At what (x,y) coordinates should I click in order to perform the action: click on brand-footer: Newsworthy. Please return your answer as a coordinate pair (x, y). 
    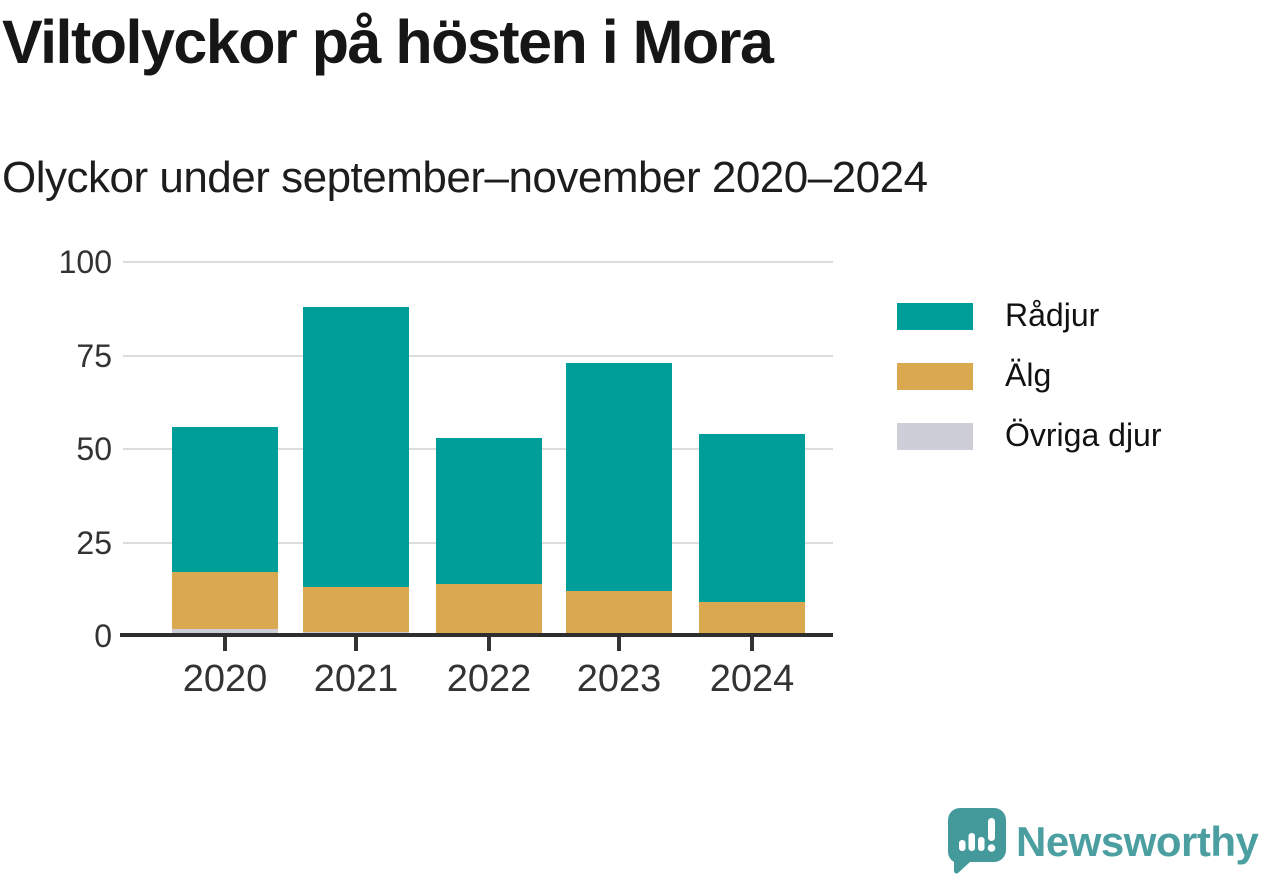
    Looking at the image, I should click on (1104, 841).